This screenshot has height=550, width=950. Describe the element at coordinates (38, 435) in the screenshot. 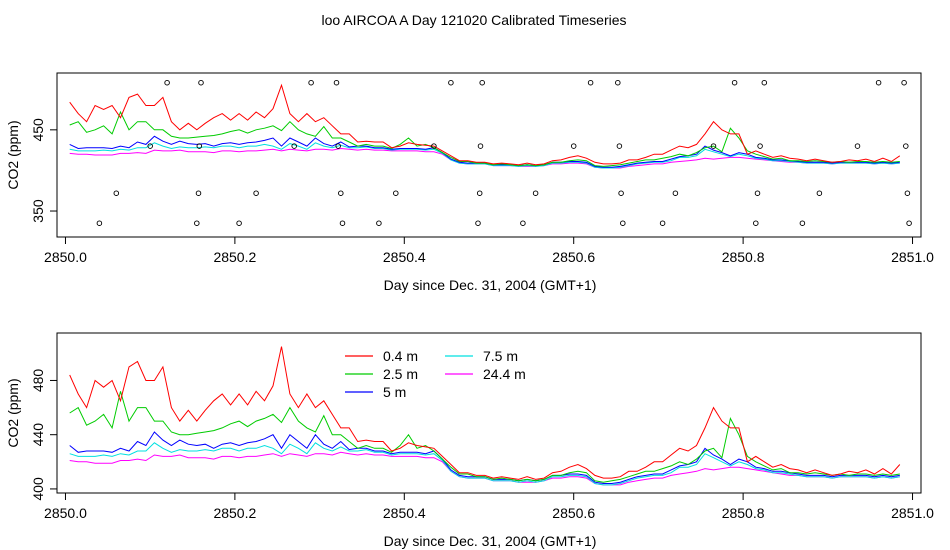

I see `bottom-y-tick-label: 440` at that location.